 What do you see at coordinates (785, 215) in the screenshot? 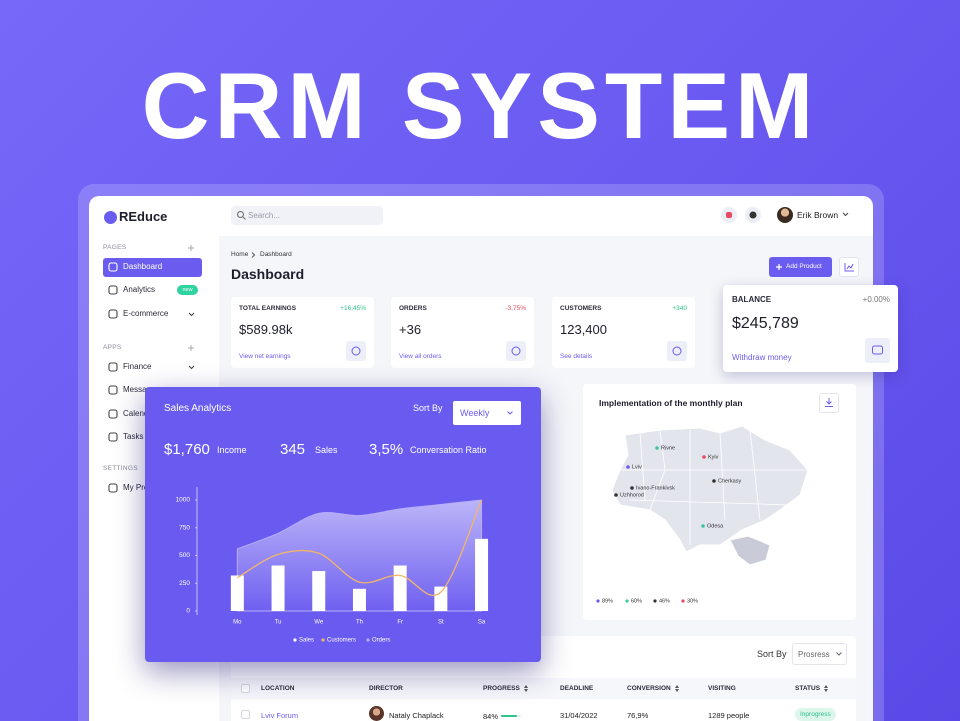
I see `user-avatar` at bounding box center [785, 215].